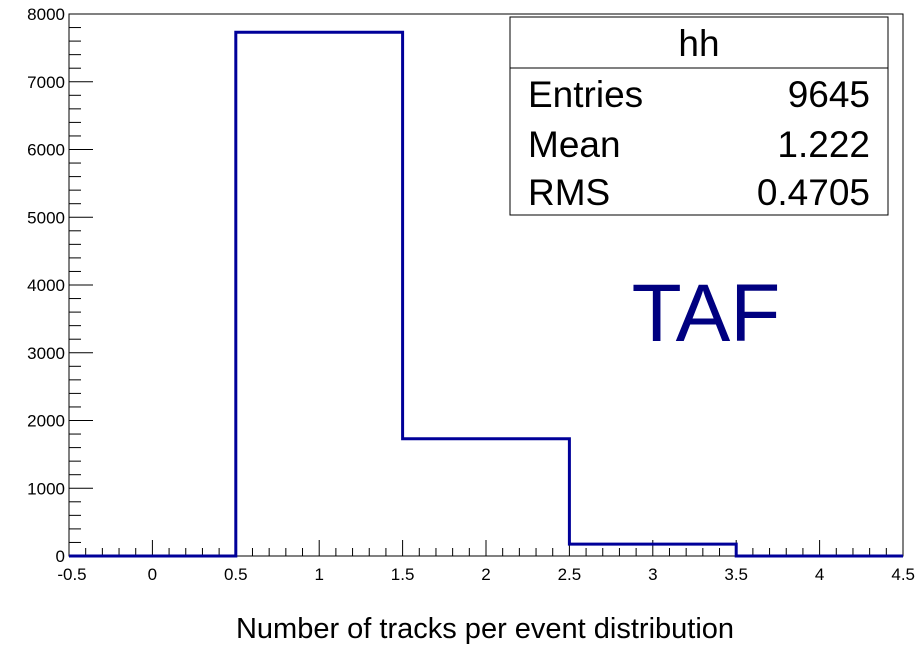 Image resolution: width=916 pixels, height=647 pixels. What do you see at coordinates (46, 285) in the screenshot?
I see `y-tick-label: 4000` at bounding box center [46, 285].